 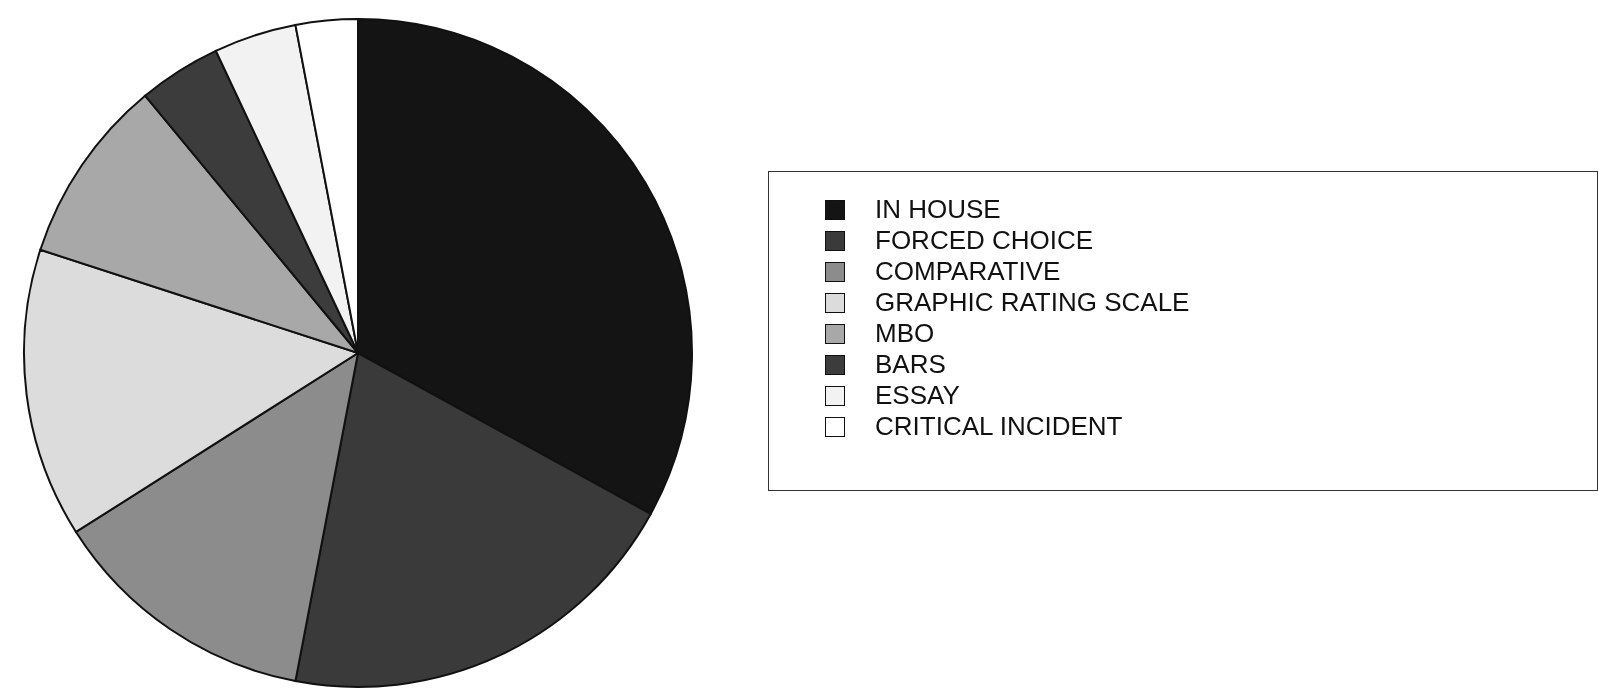 I want to click on legend-label: GRAPHIC RATING SCALE, so click(x=1032, y=302).